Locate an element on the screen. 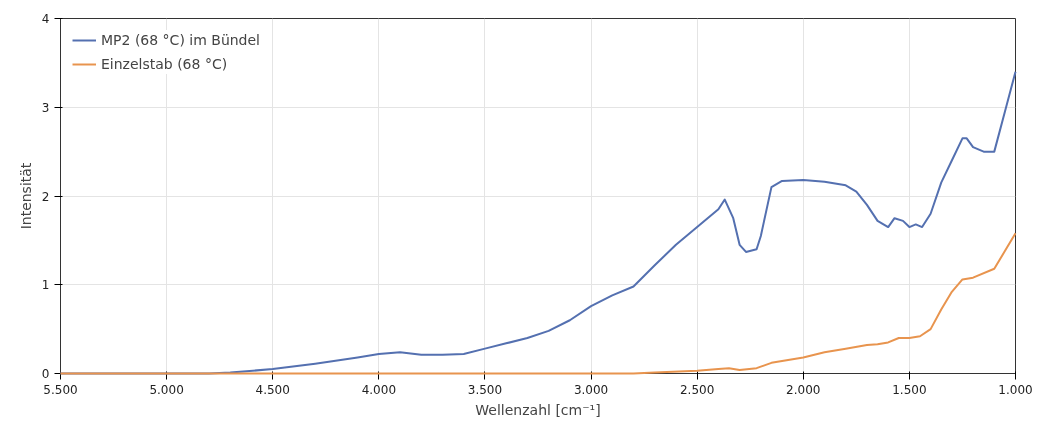 The image size is (1041, 427). x-tick-label: 3.500 is located at coordinates (485, 389).